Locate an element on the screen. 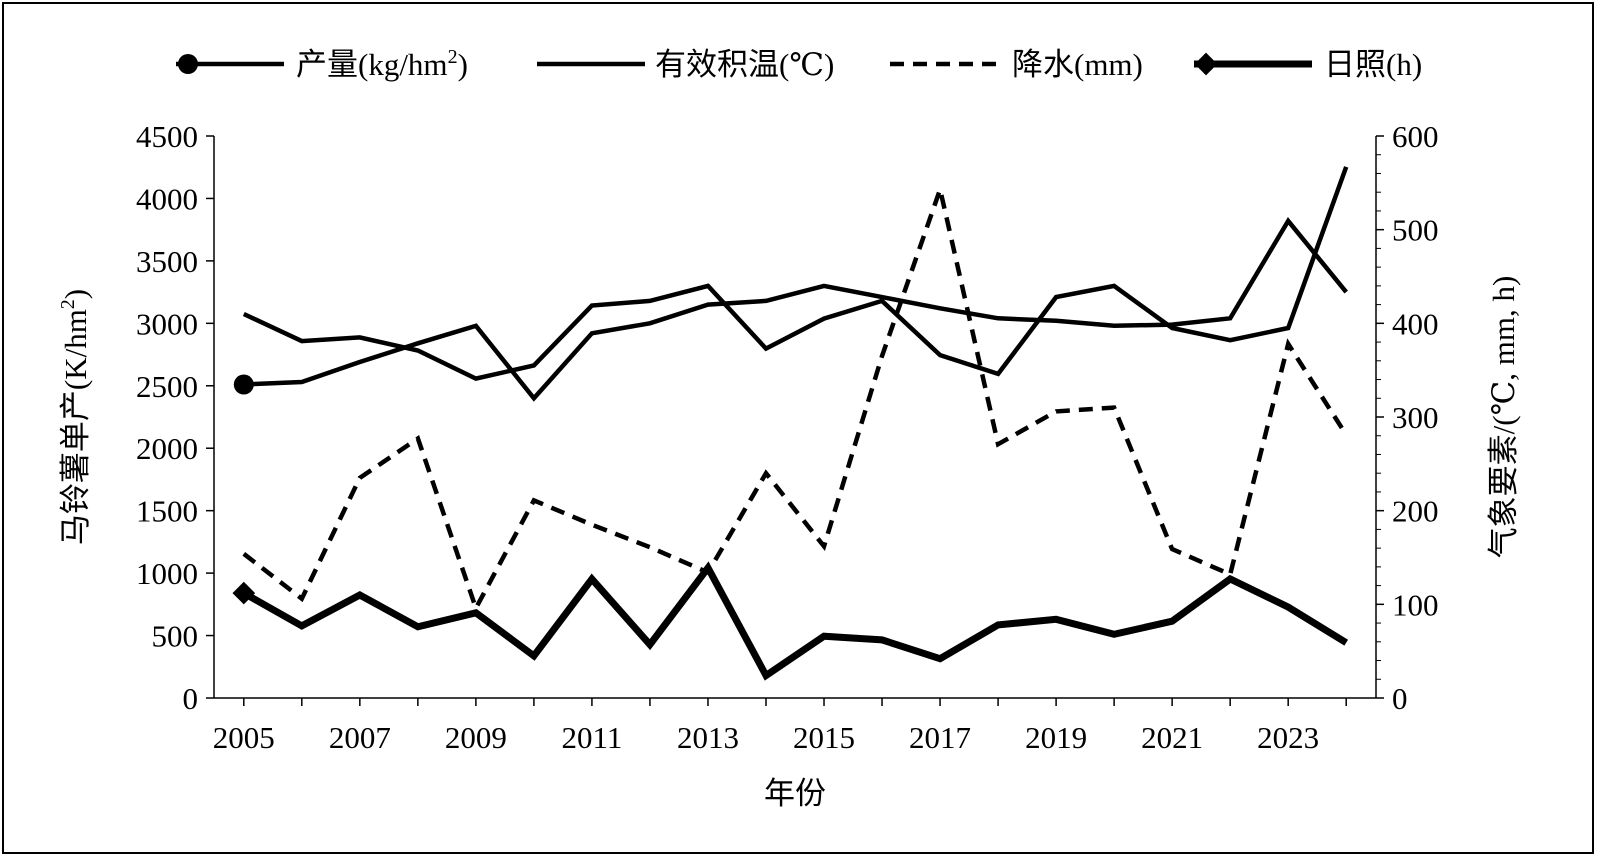 This screenshot has height=860, width=1600. left-y-tick-label: 2500 is located at coordinates (167, 386).